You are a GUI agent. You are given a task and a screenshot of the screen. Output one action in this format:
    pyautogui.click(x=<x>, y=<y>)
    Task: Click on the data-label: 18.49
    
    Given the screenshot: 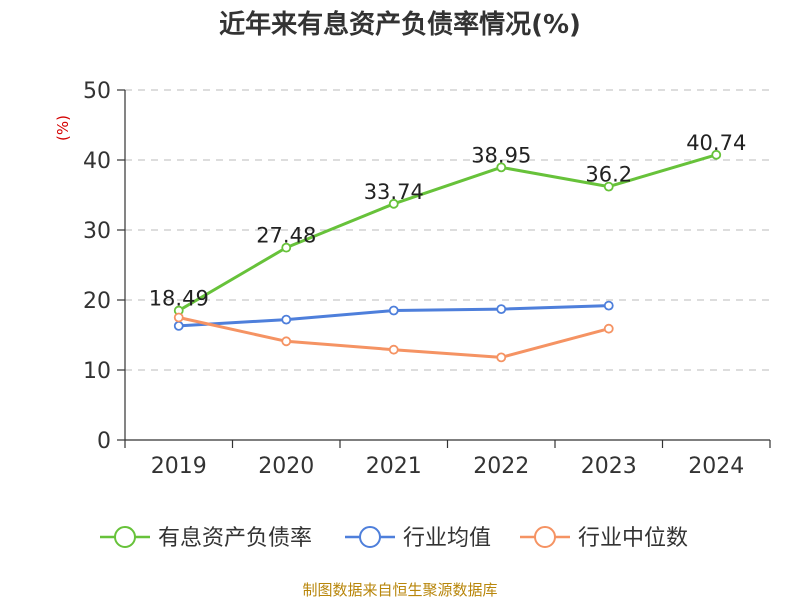 What is the action you would take?
    pyautogui.click(x=179, y=299)
    